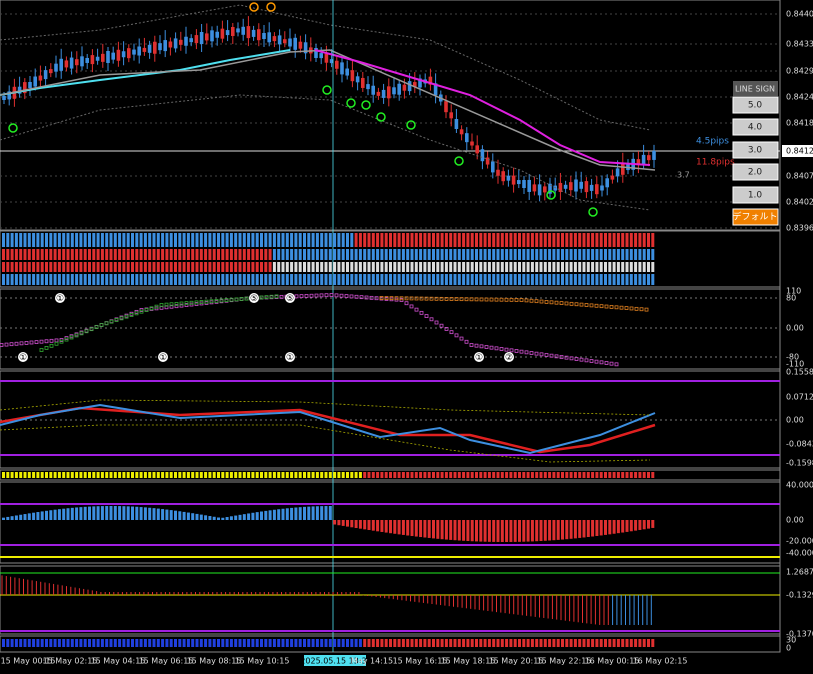 The height and width of the screenshot is (674, 813). I want to click on line-sign-button: 1.0, so click(755, 195).